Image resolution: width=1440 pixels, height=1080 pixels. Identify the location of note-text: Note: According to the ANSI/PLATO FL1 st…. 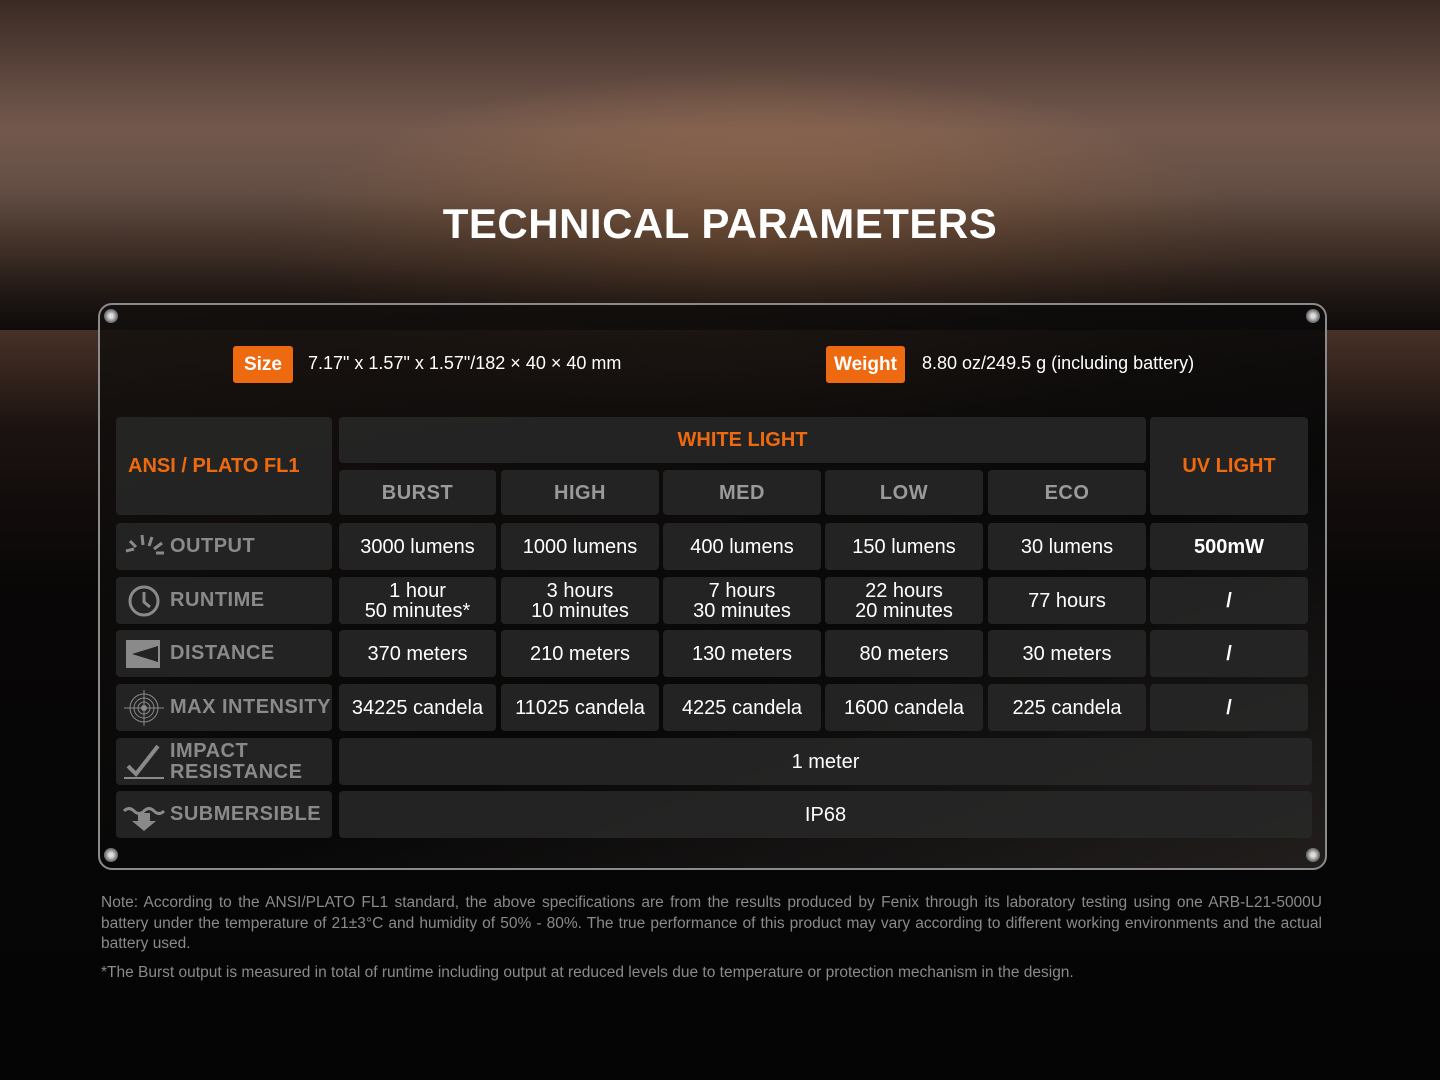
(711, 923).